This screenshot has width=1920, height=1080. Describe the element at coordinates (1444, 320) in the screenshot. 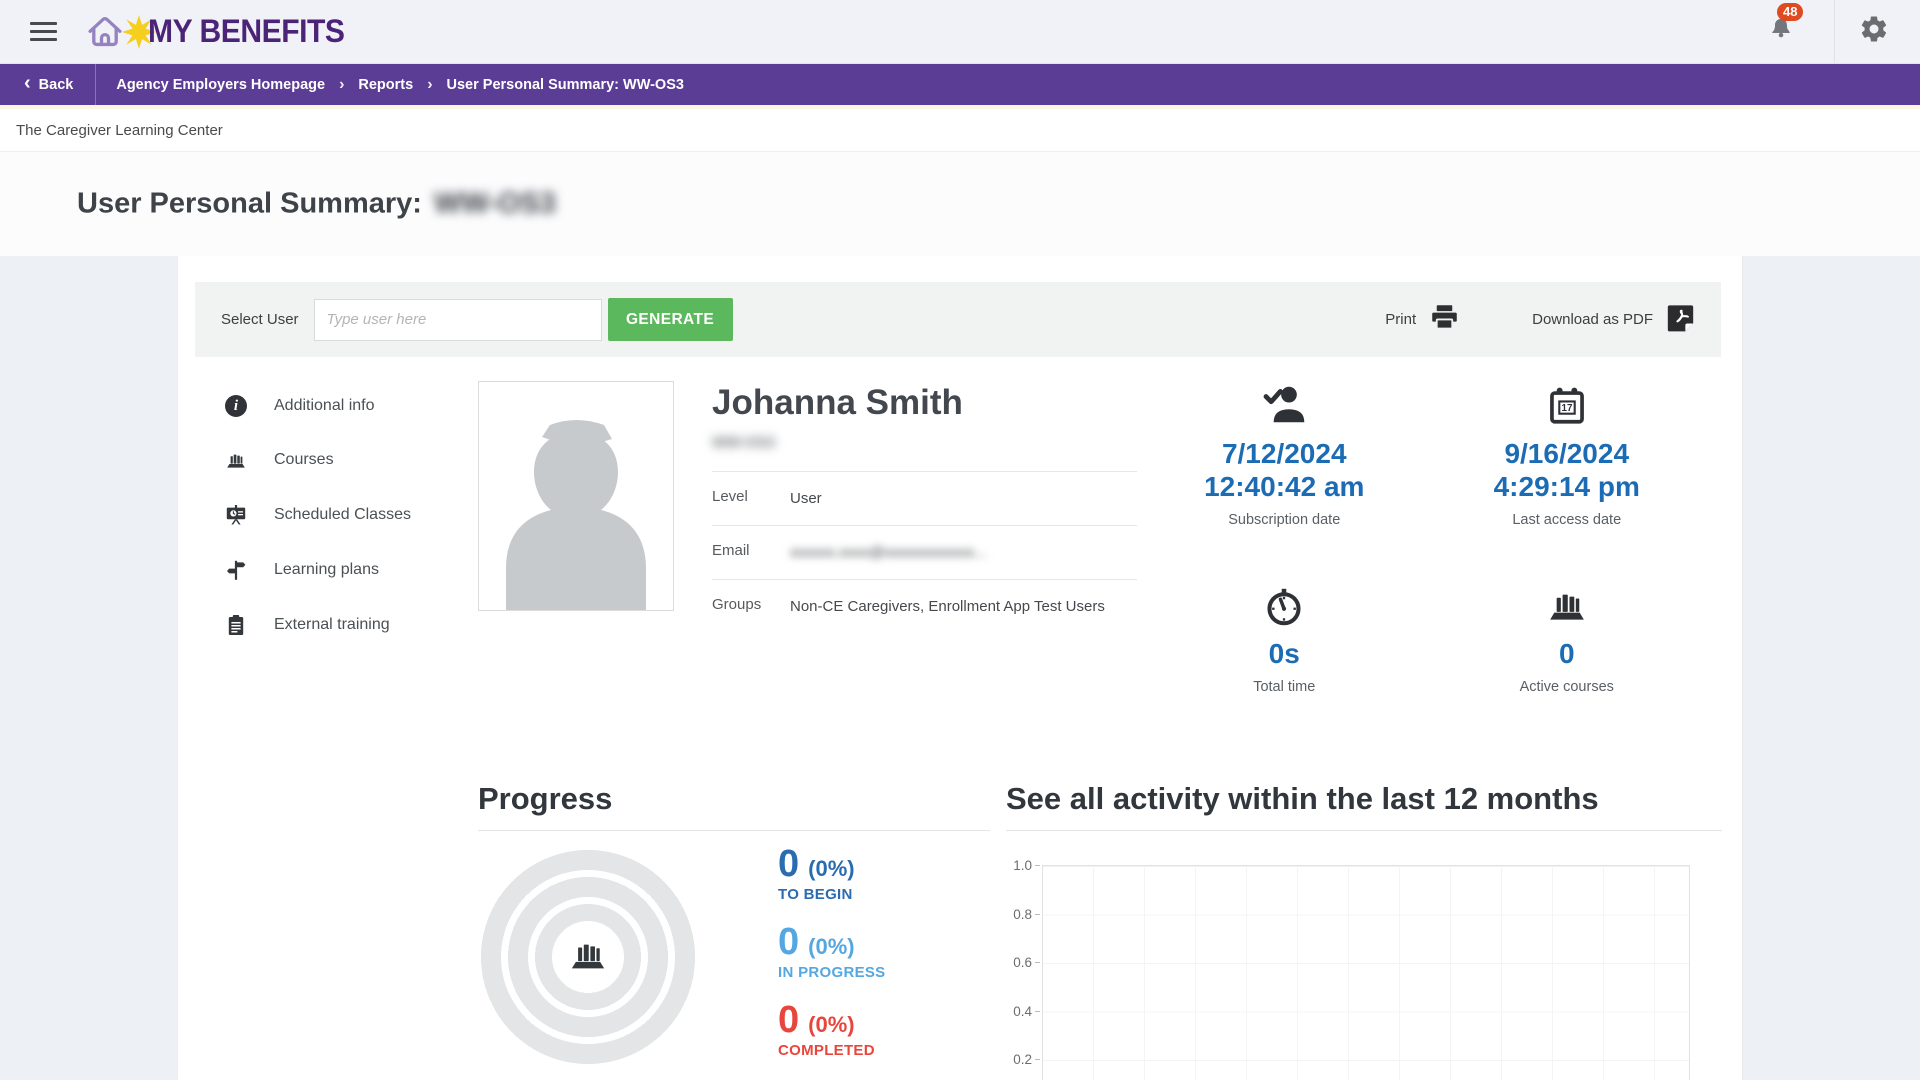

I see `printer-icon` at that location.